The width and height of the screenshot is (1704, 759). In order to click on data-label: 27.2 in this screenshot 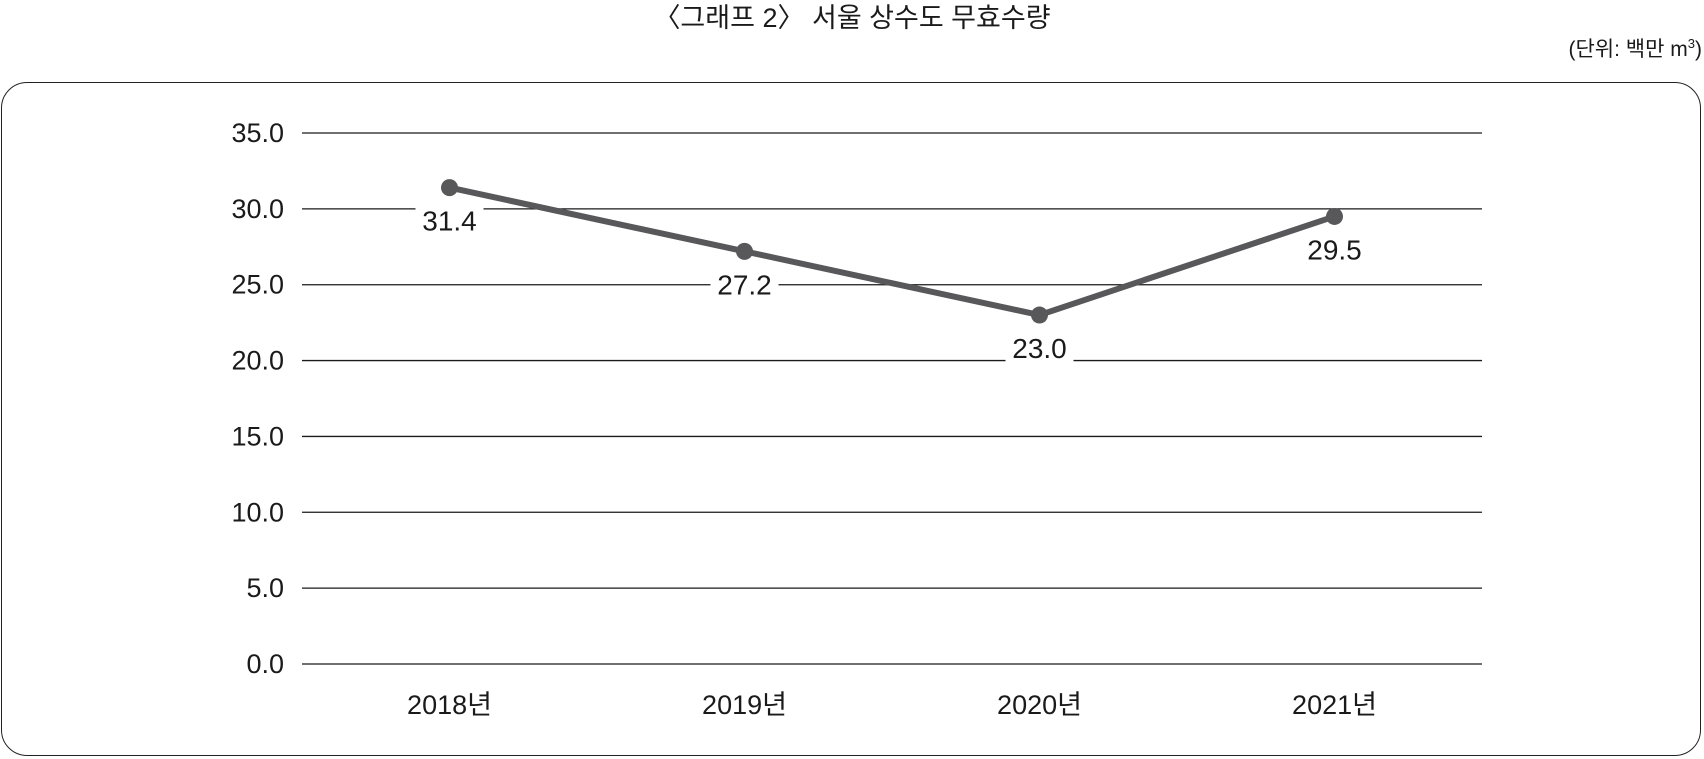, I will do `click(744, 284)`.